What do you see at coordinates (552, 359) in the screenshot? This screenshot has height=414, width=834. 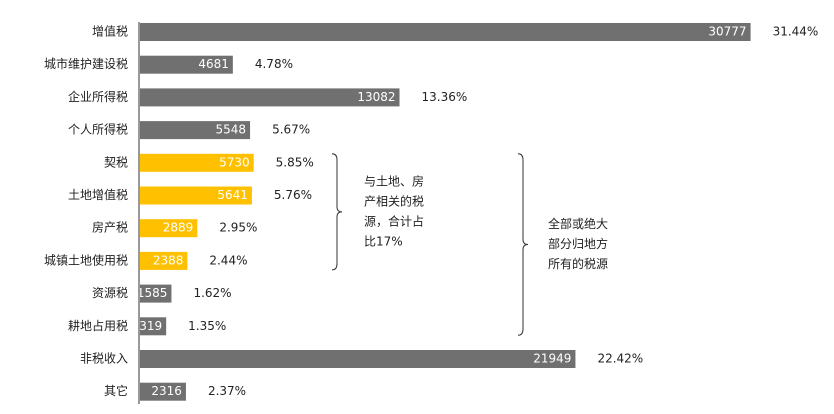 I see `bar-value-label: 21949` at bounding box center [552, 359].